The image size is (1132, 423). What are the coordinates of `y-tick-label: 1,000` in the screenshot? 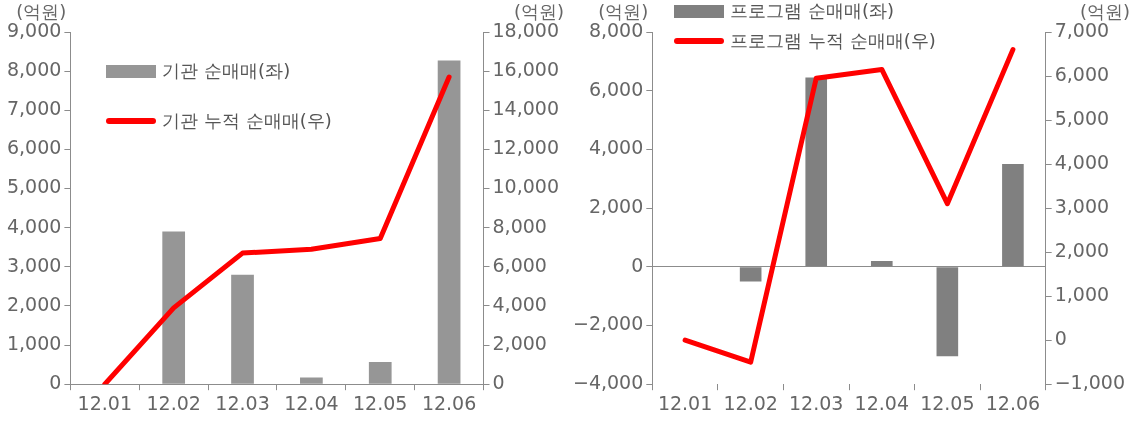 It's located at (34, 343).